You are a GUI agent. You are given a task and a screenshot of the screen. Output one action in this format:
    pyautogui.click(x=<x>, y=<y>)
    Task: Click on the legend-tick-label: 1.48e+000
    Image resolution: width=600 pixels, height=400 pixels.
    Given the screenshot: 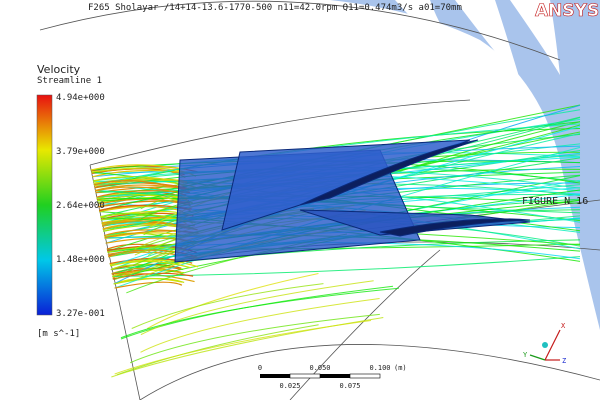 What is the action you would take?
    pyautogui.click(x=80, y=260)
    